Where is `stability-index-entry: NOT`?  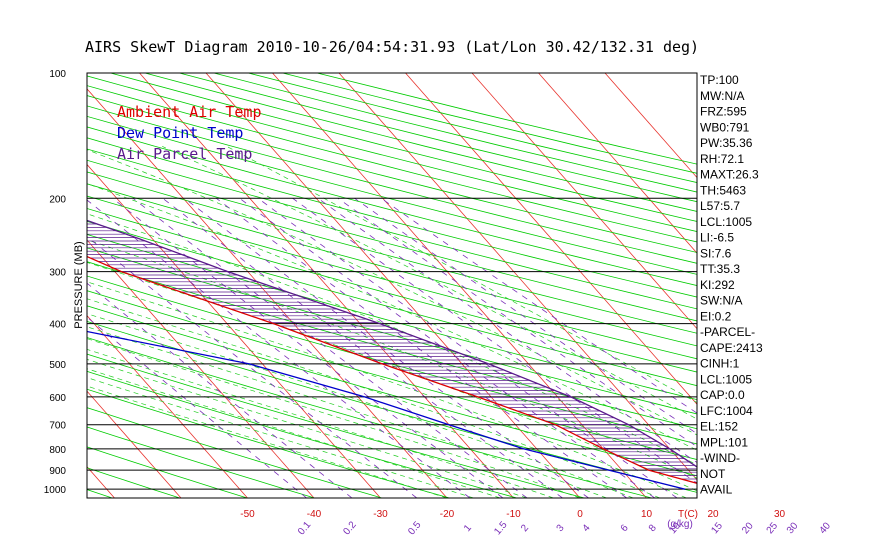 stability-index-entry: NOT is located at coordinates (713, 474).